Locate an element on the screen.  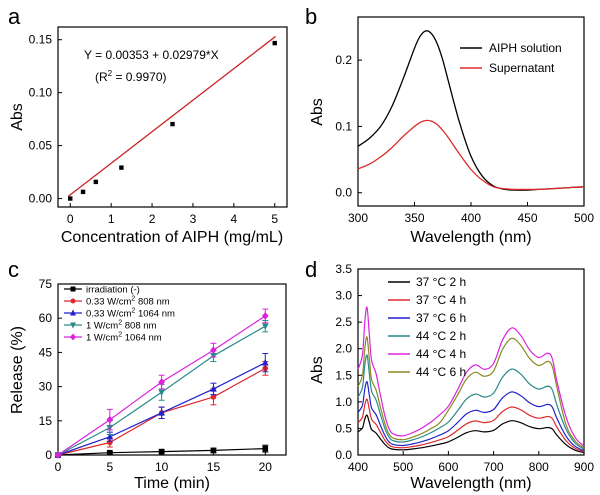
y-tick-label: 0.15 is located at coordinates (41, 40).